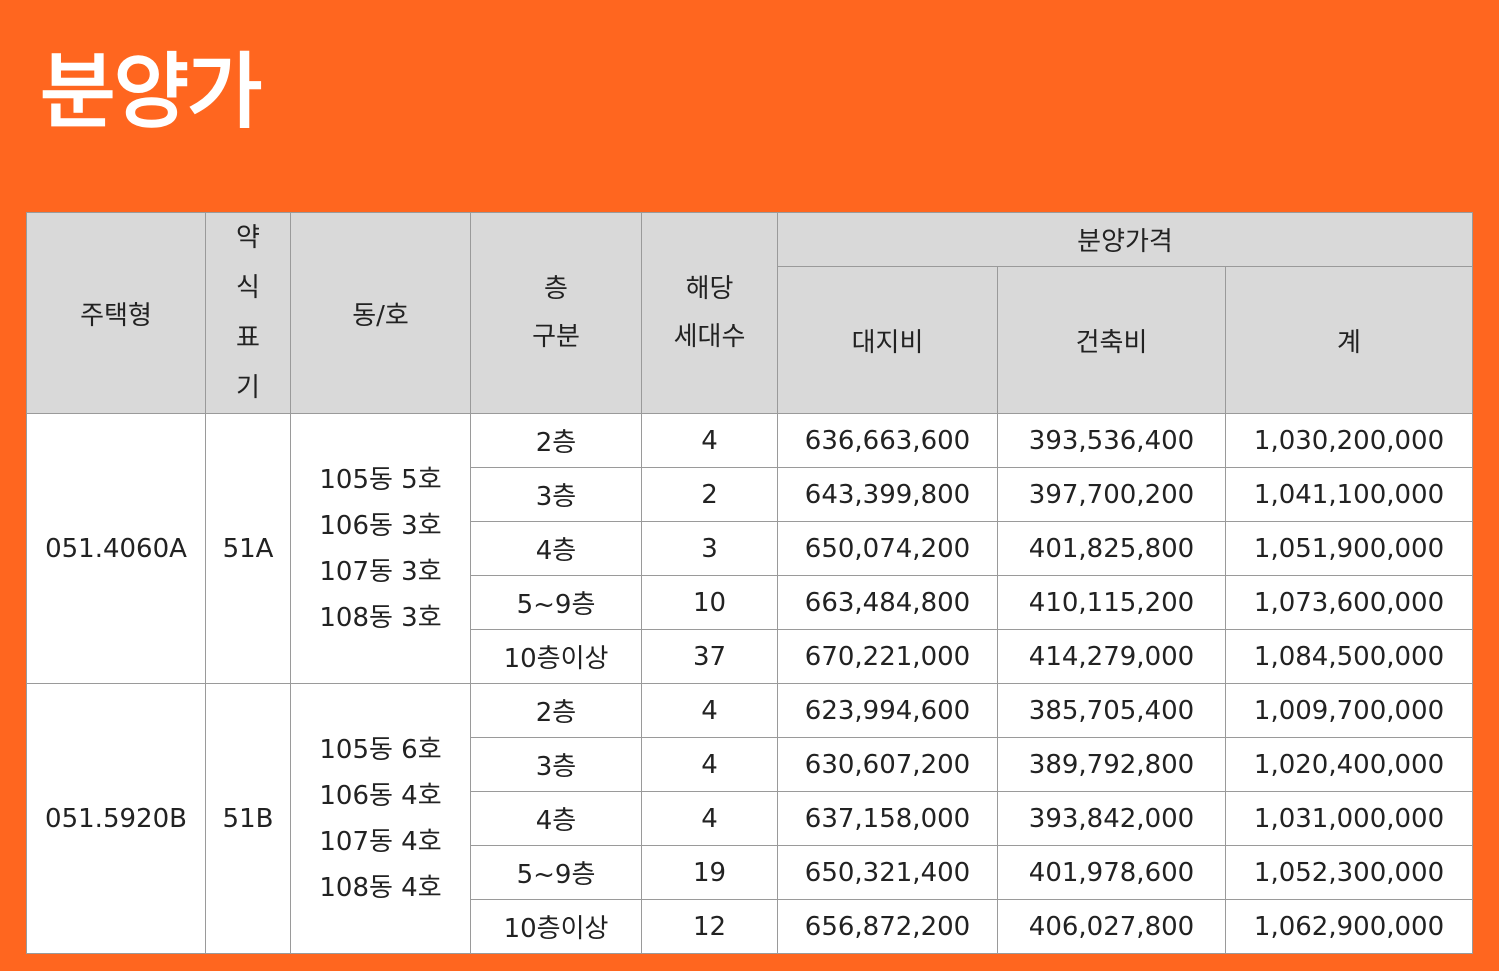 The height and width of the screenshot is (971, 1499). I want to click on header-type: 주택형, so click(116, 313).